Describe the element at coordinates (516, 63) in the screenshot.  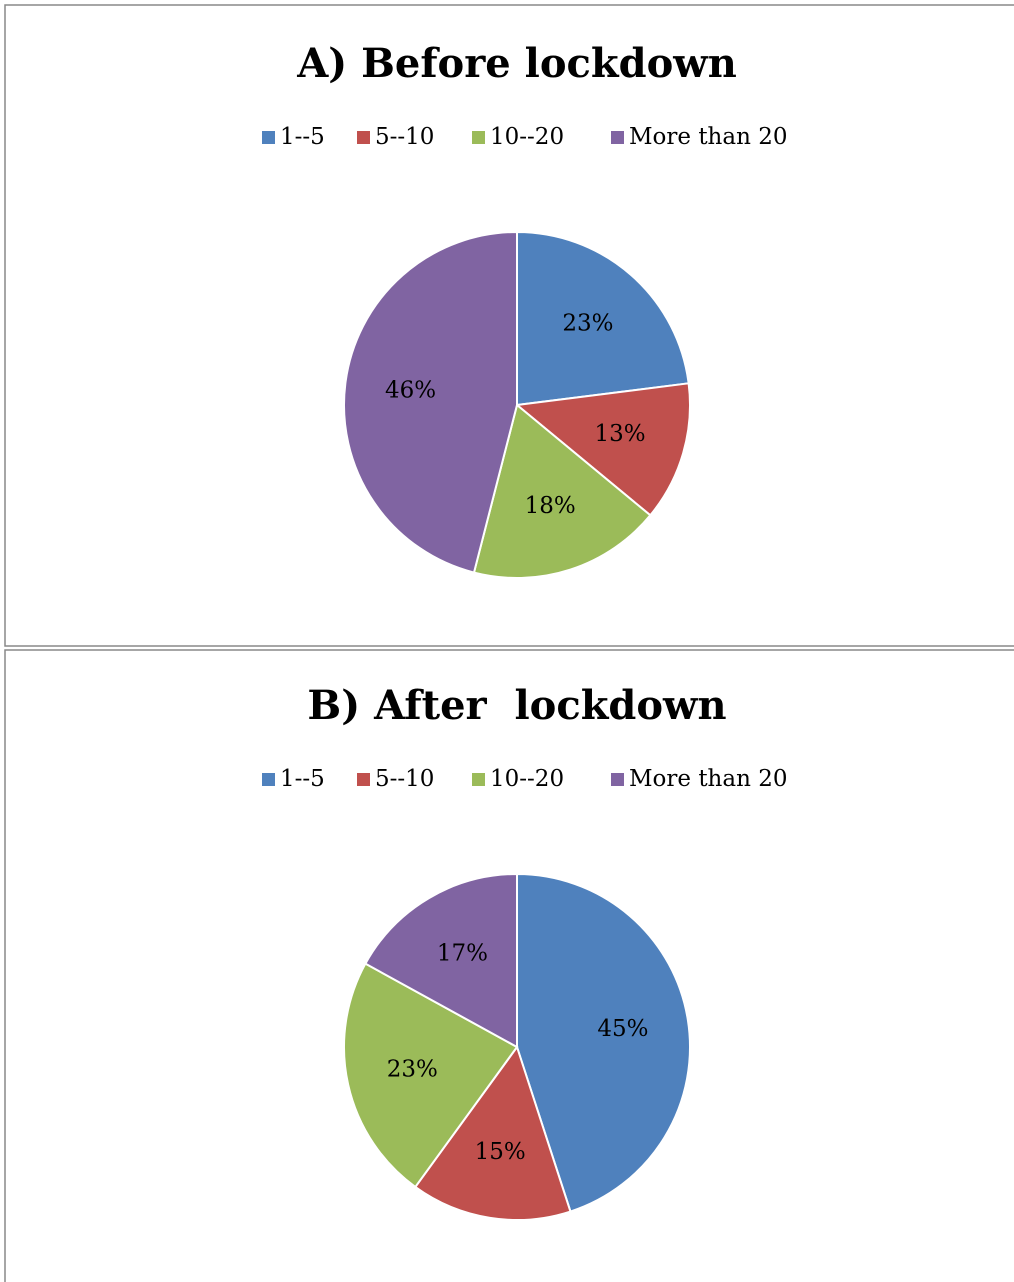
I see `chart-title: A) Before lockdown` at that location.